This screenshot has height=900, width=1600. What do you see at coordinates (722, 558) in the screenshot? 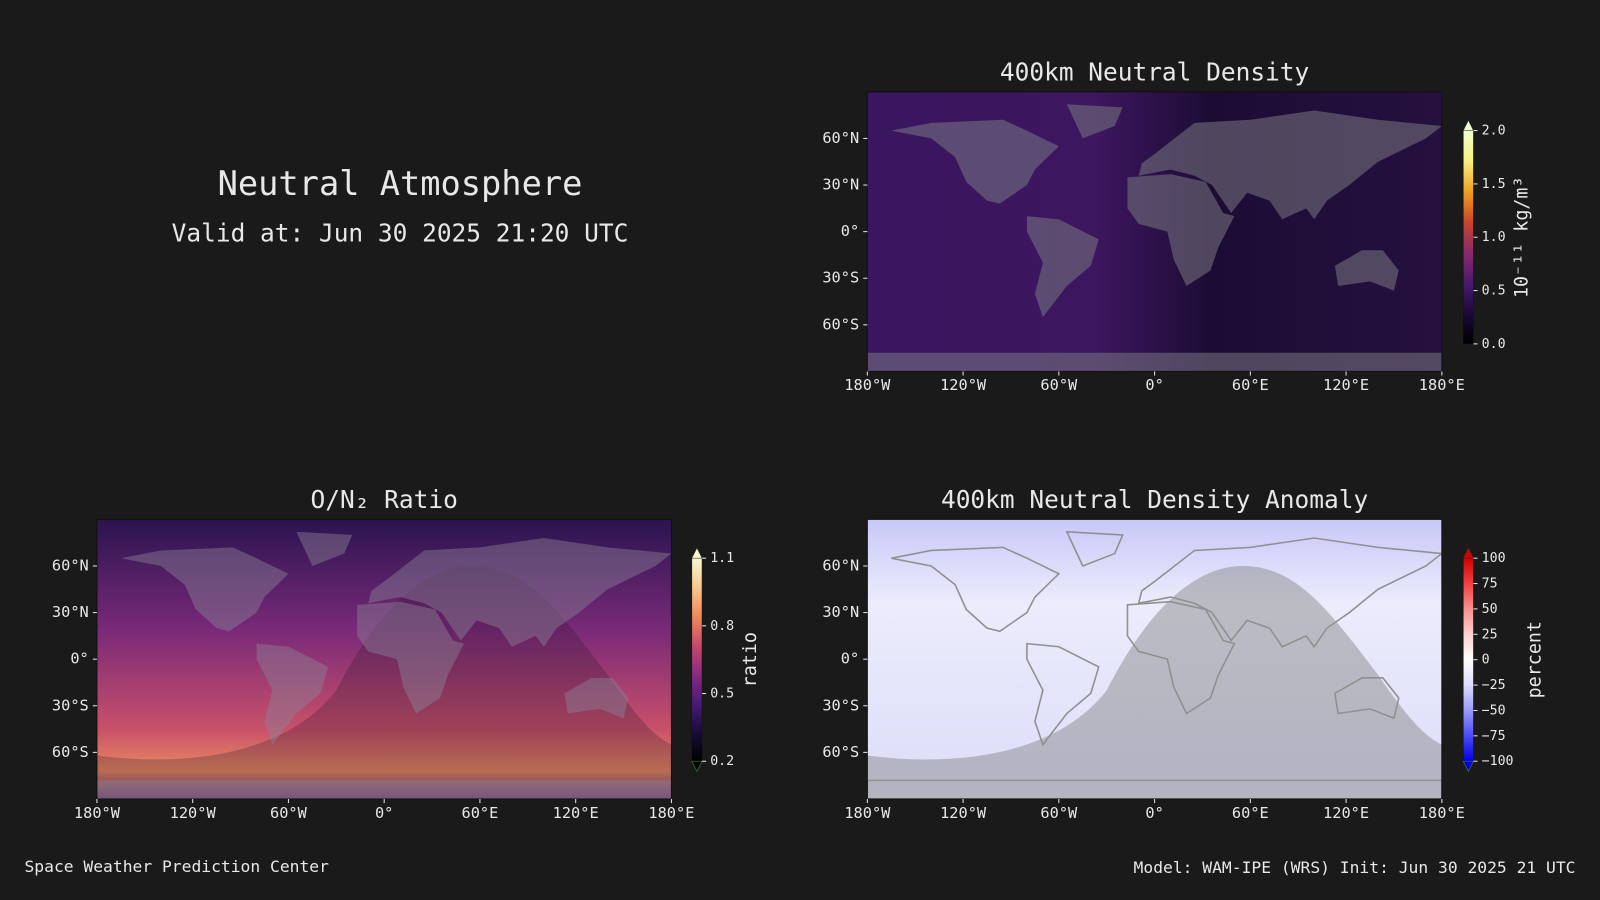
I see `colorbar-tick-label: 1.1` at bounding box center [722, 558].